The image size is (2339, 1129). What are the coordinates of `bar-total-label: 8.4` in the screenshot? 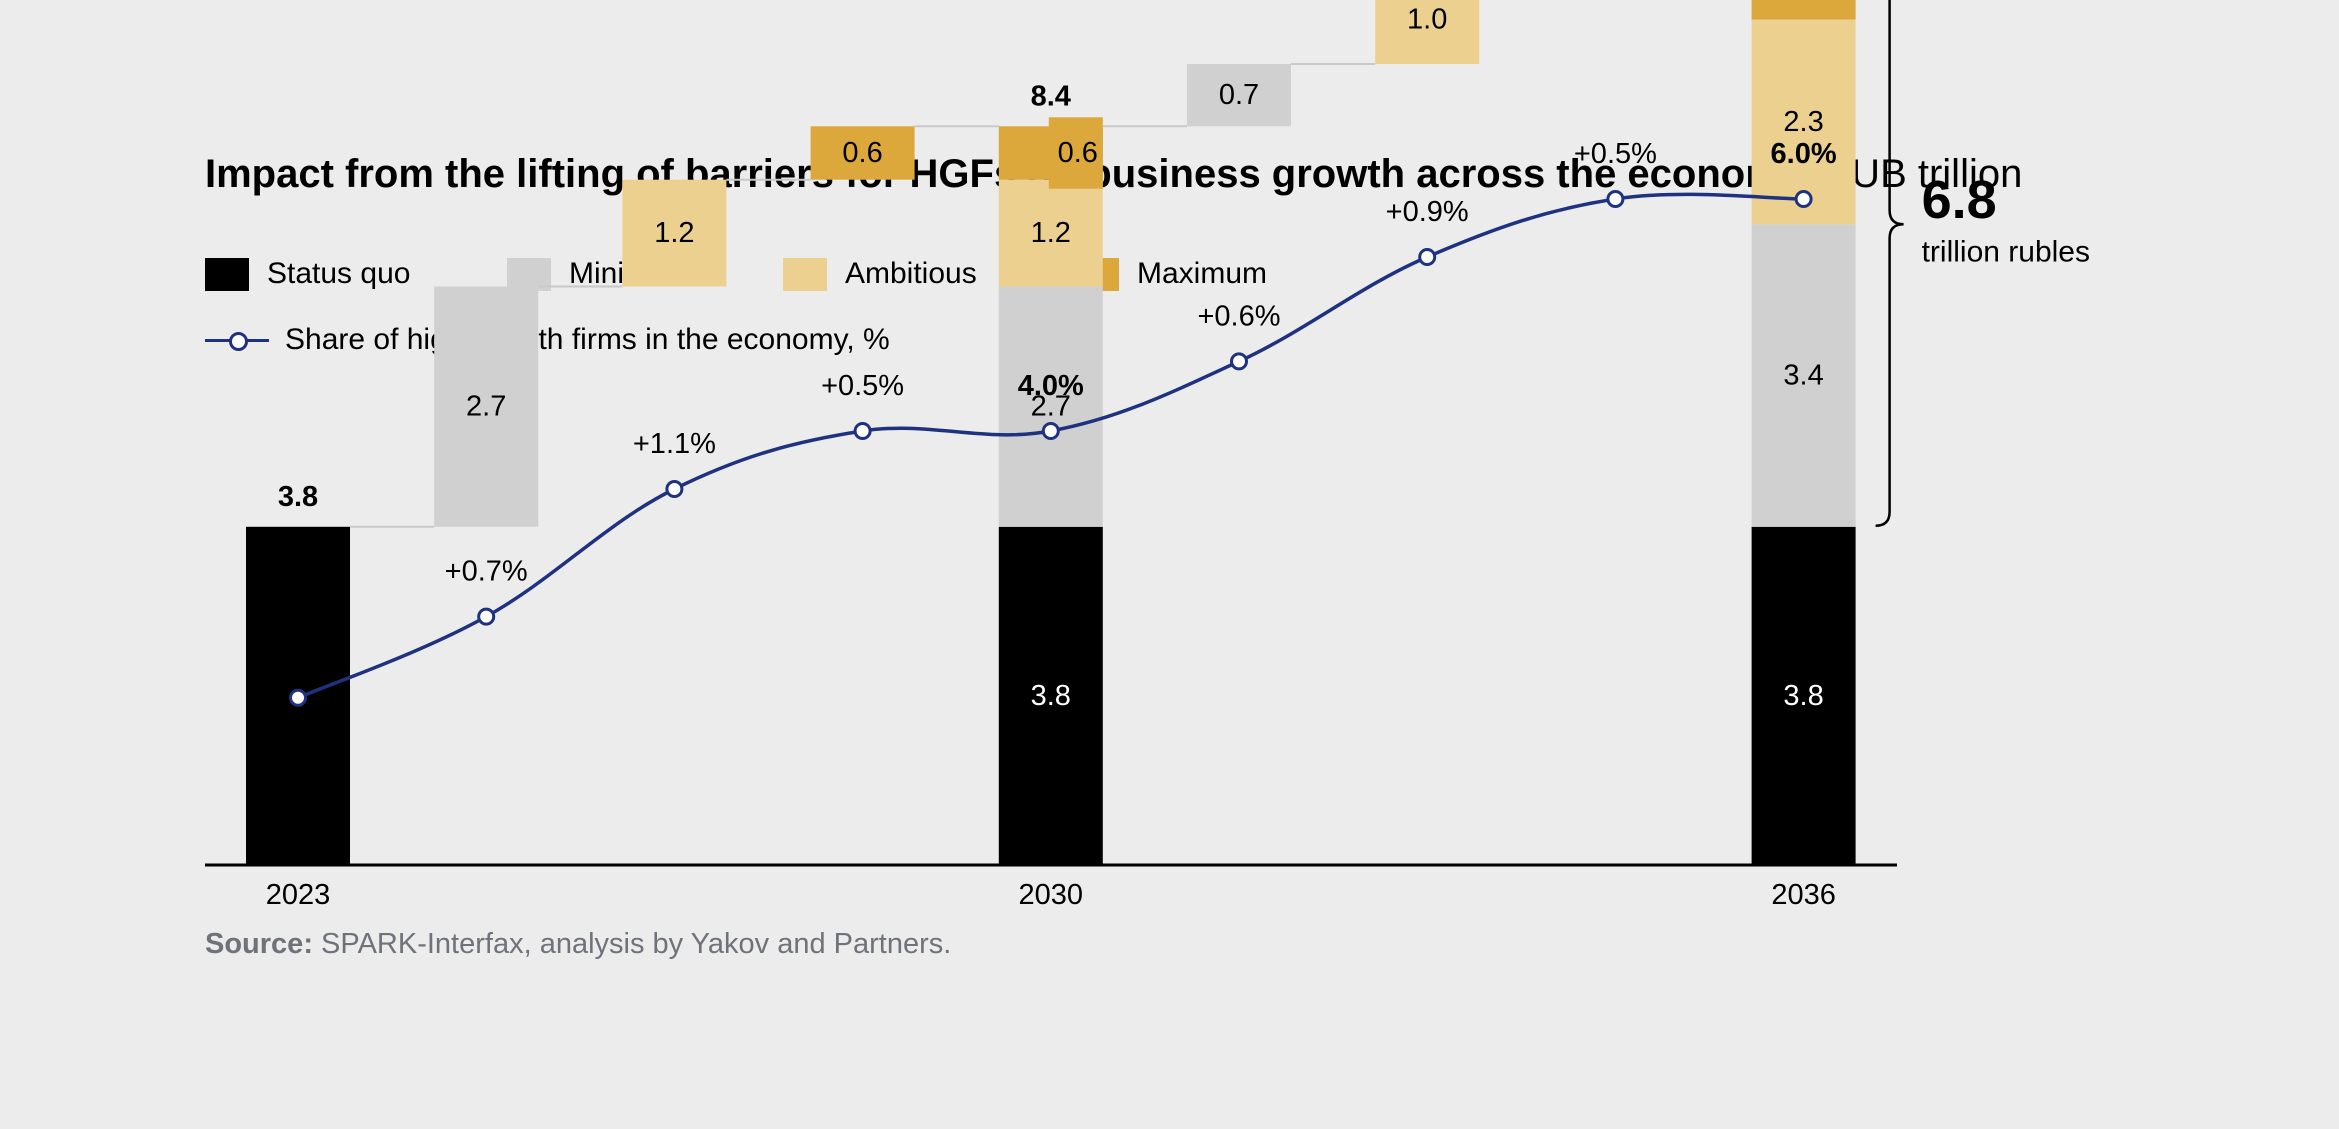 It's located at (1051, 96).